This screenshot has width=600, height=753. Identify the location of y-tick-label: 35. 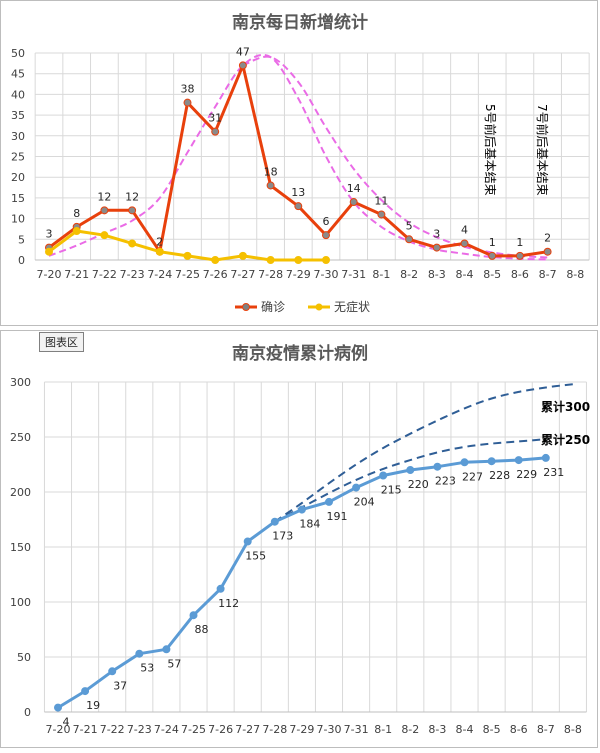
(18, 115).